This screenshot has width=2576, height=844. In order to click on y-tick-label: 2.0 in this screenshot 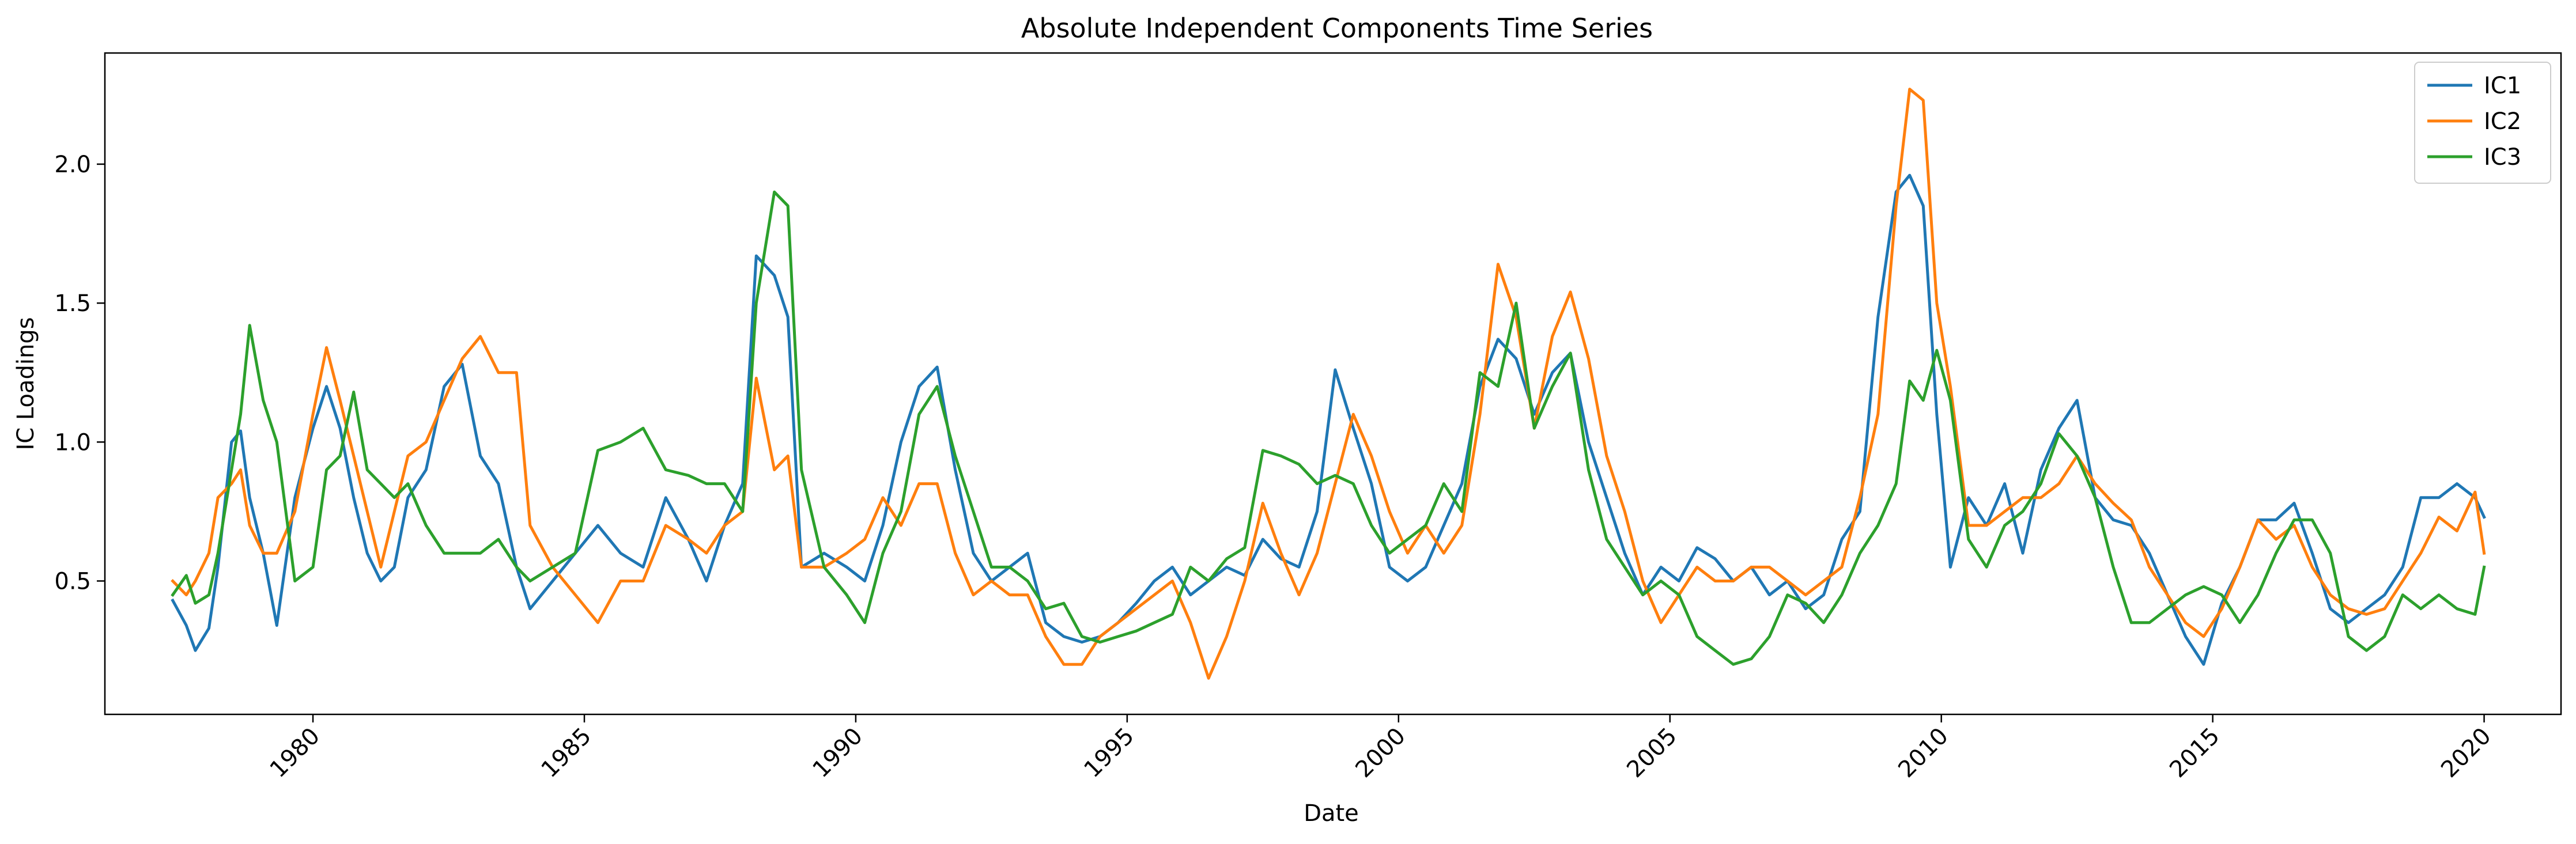, I will do `click(72, 165)`.